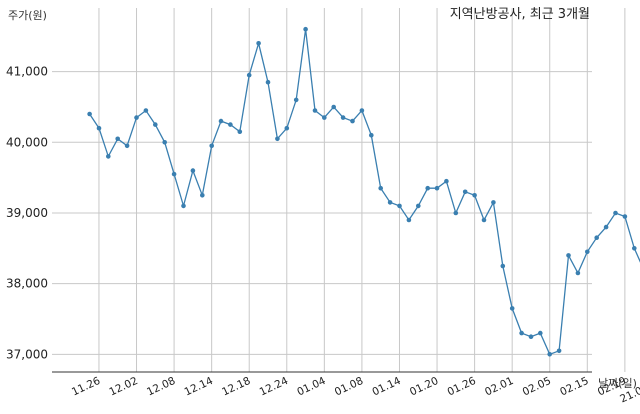 The width and height of the screenshot is (640, 414). Describe the element at coordinates (236, 387) in the screenshot. I see `x-tick-label: 12.18` at that location.